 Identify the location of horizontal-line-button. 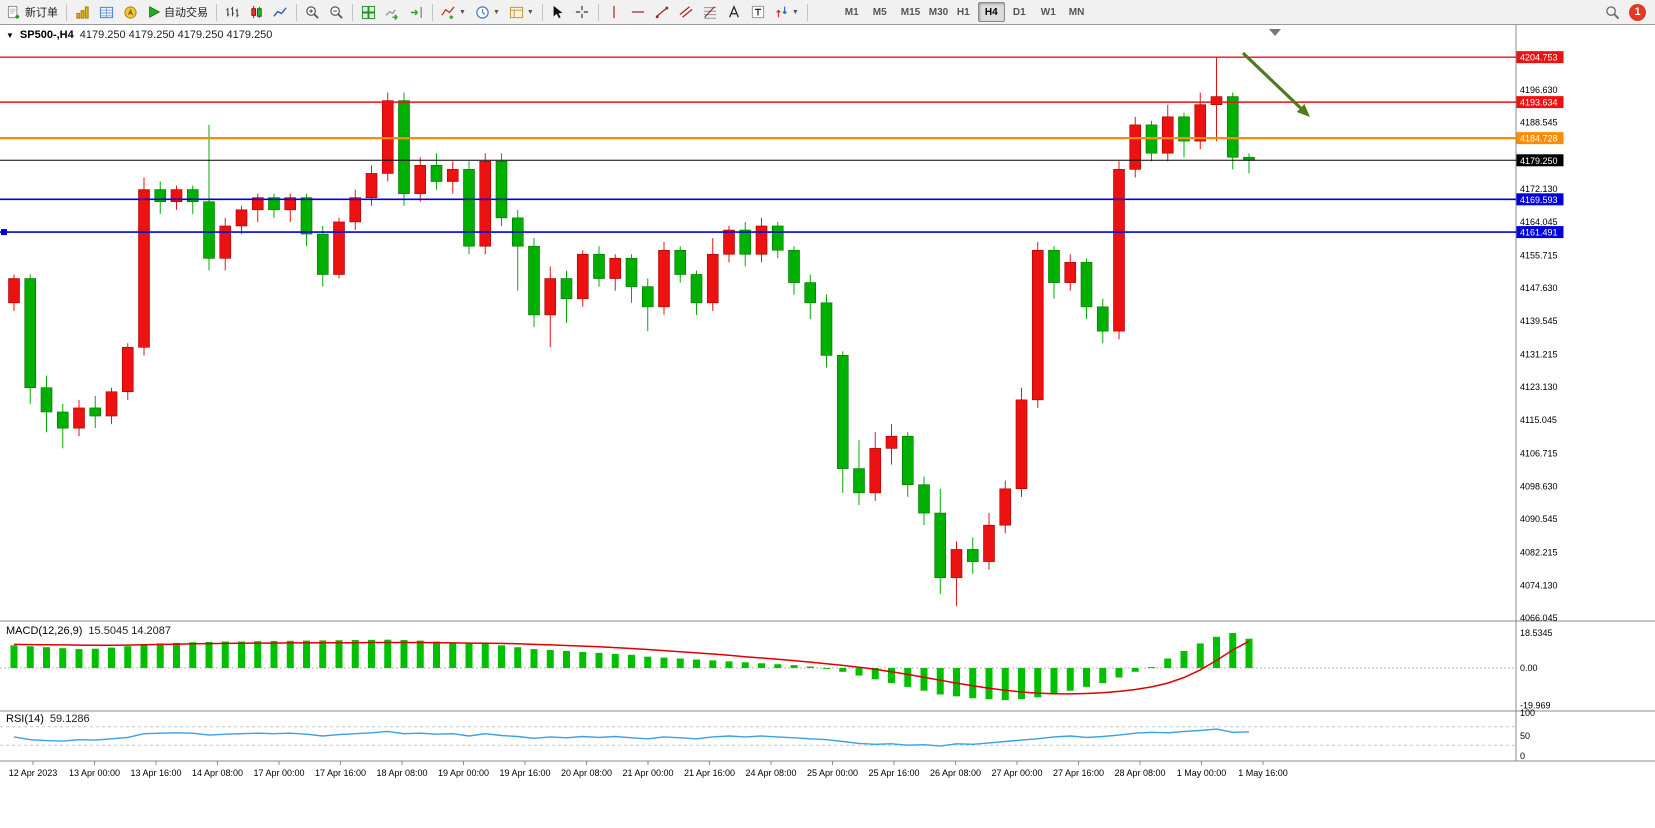
(638, 12).